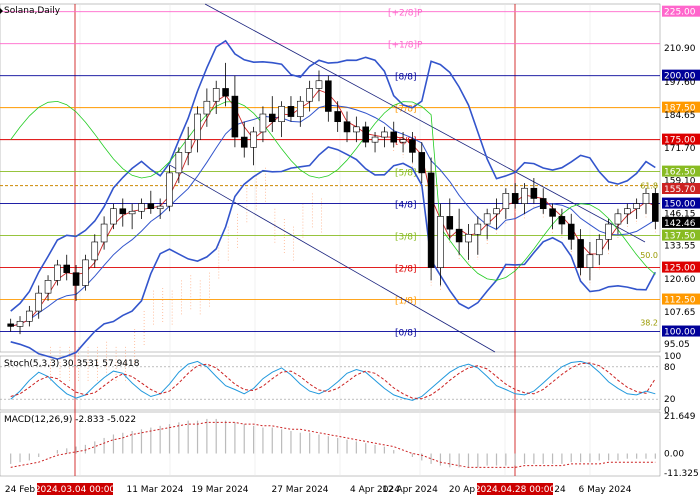  Describe the element at coordinates (680, 237) in the screenshot. I see `price-axis-label: 137.50` at that location.